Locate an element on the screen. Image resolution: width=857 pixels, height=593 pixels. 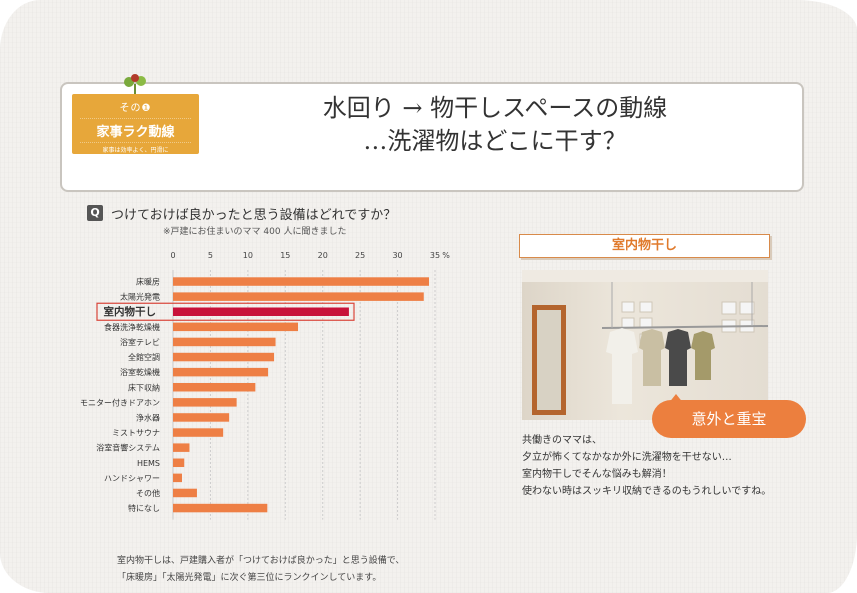
x-tick-label: 30 is located at coordinates (397, 255).